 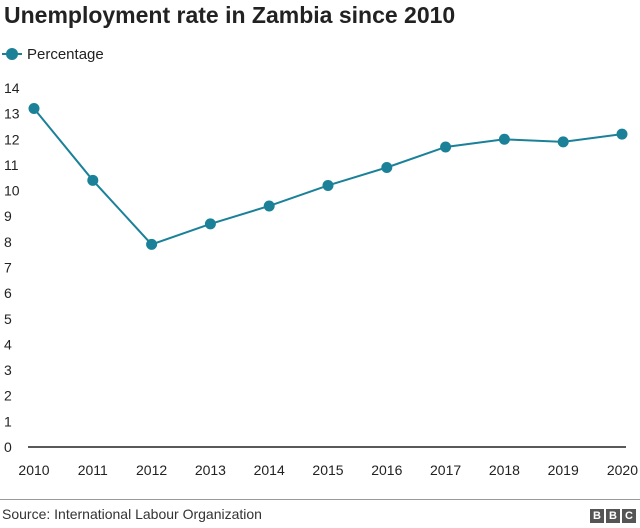 What do you see at coordinates (210, 470) in the screenshot?
I see `x-tick-label: 2013` at bounding box center [210, 470].